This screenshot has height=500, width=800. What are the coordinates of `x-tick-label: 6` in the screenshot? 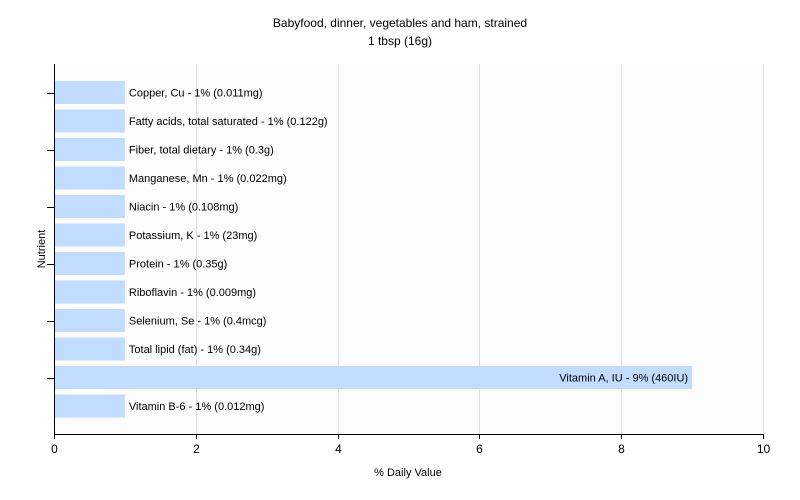 It's located at (479, 449).